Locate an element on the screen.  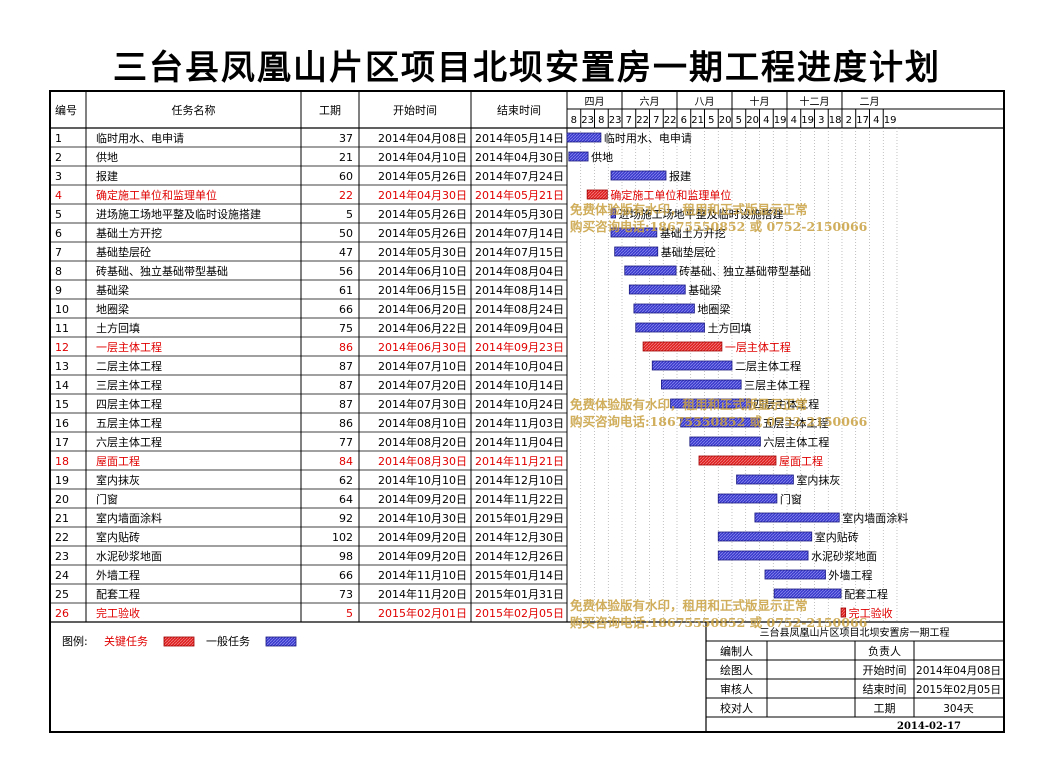
gantt-bar-label: 砖基础、独立基础带型基础 is located at coordinates (745, 271).